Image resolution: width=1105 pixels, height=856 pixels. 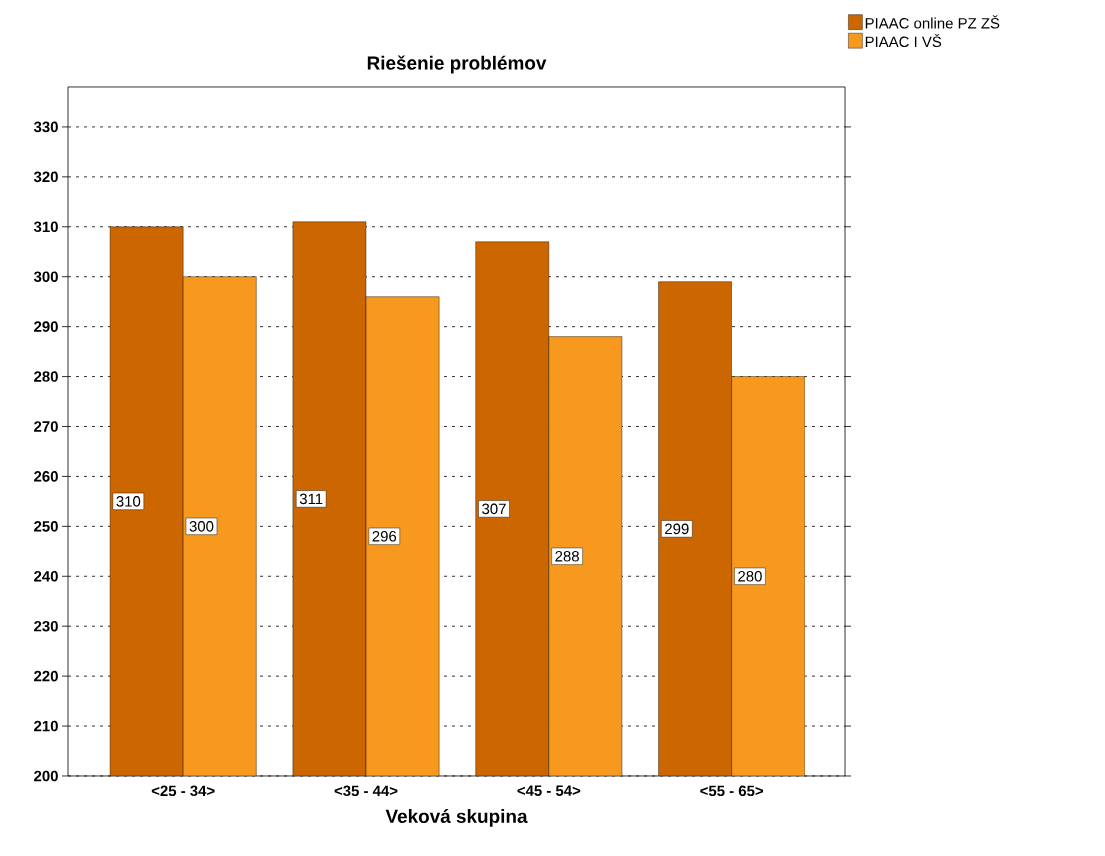 What do you see at coordinates (46, 526) in the screenshot?
I see `y-tick-label: 250` at bounding box center [46, 526].